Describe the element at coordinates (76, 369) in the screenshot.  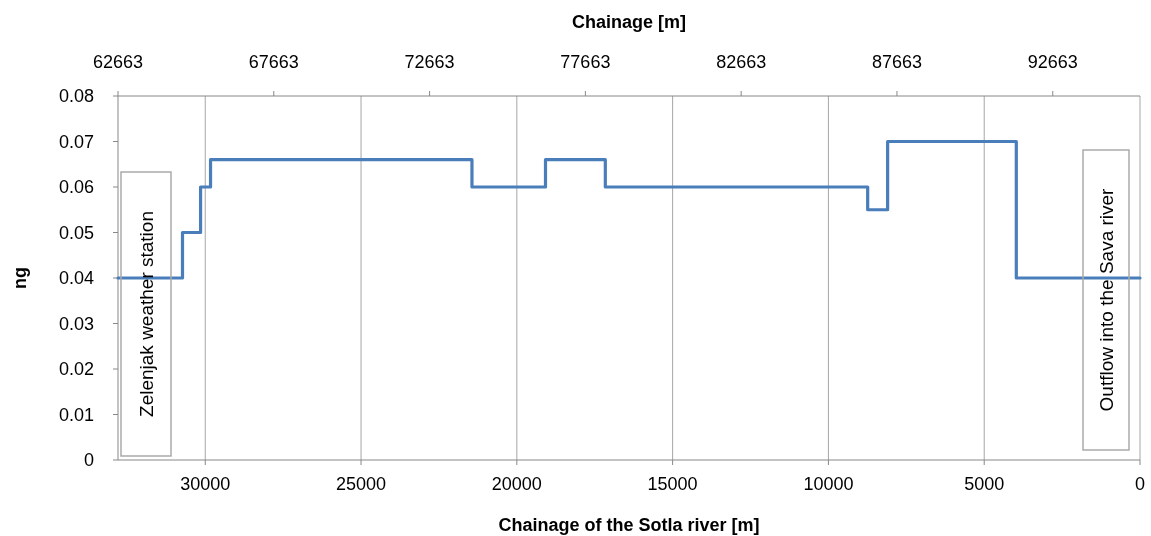
I see `y-tick-label: 0.02` at that location.